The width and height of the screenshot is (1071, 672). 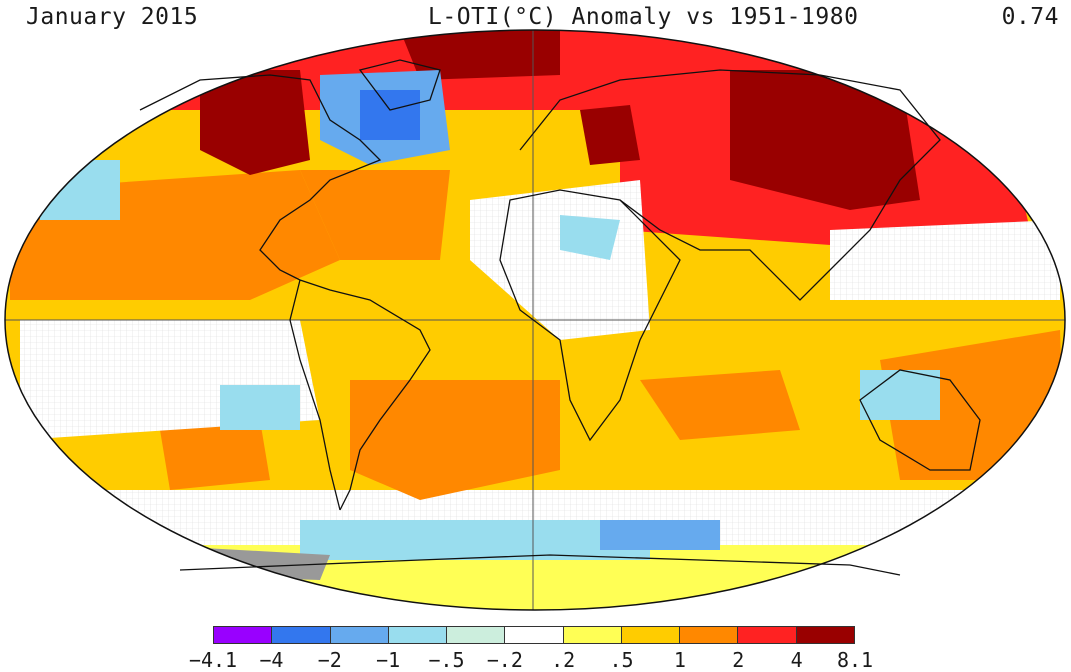 I want to click on global-mean-value: 0.74, so click(x=1030, y=17).